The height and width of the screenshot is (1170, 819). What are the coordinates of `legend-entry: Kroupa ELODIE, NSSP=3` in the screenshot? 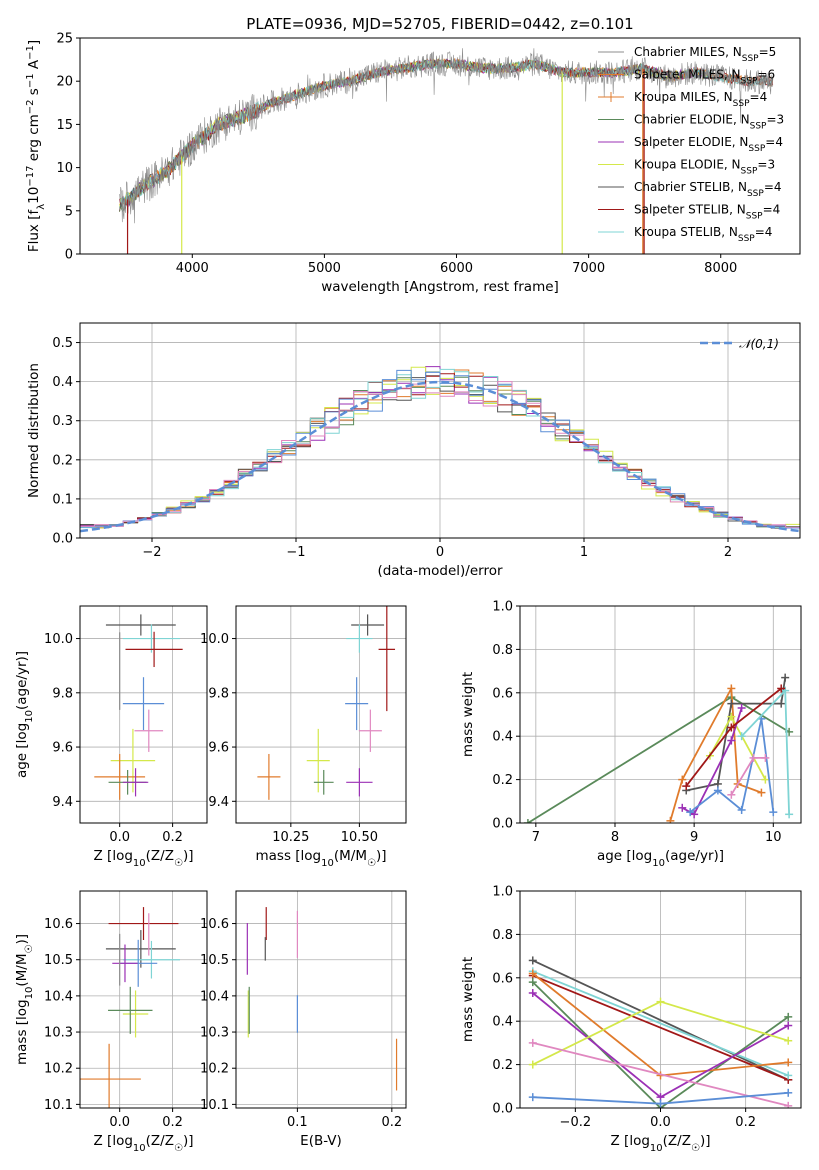 It's located at (704, 167).